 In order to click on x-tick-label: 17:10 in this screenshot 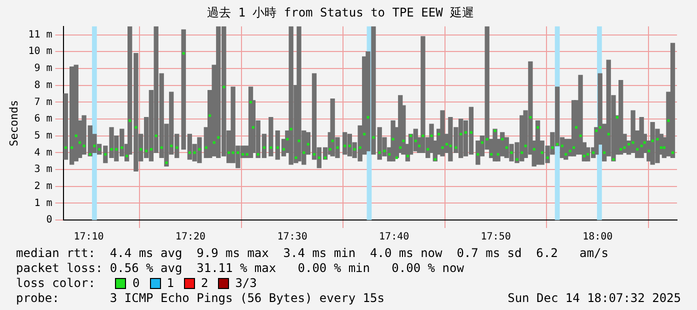, I will do `click(89, 237)`.